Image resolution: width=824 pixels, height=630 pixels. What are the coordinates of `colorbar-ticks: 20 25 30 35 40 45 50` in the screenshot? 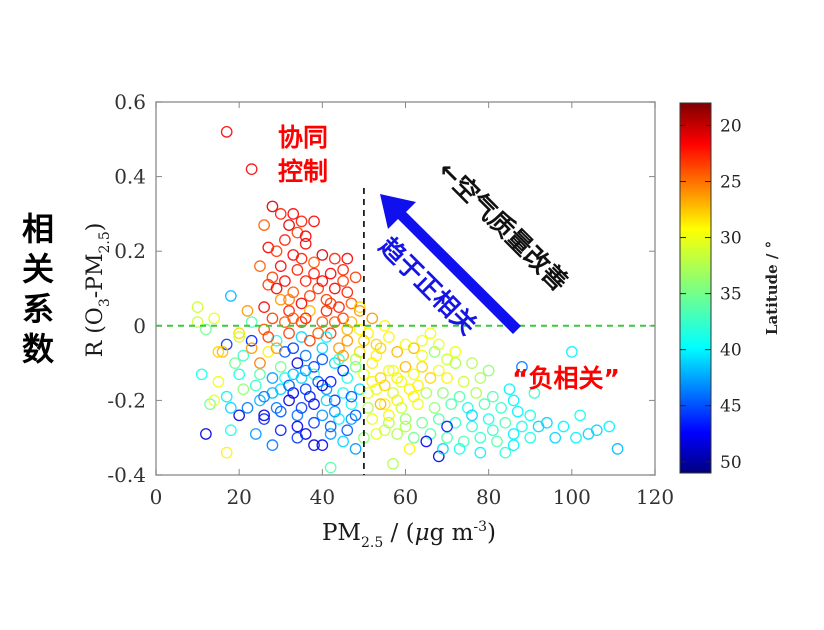 It's located at (711, 294).